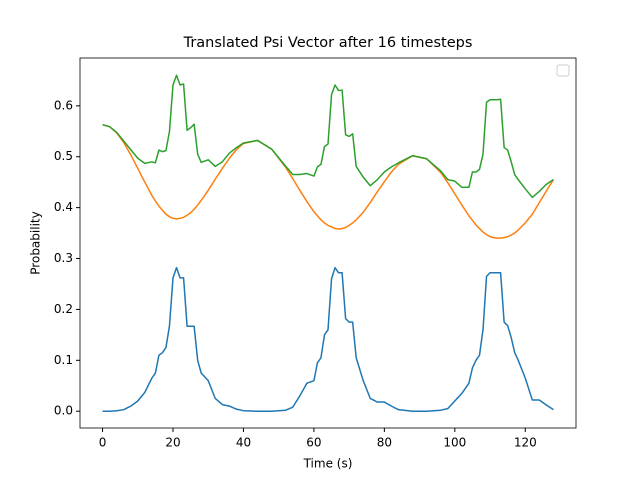 This screenshot has width=640, height=480. I want to click on y-tick-label: 0.5, so click(63, 156).